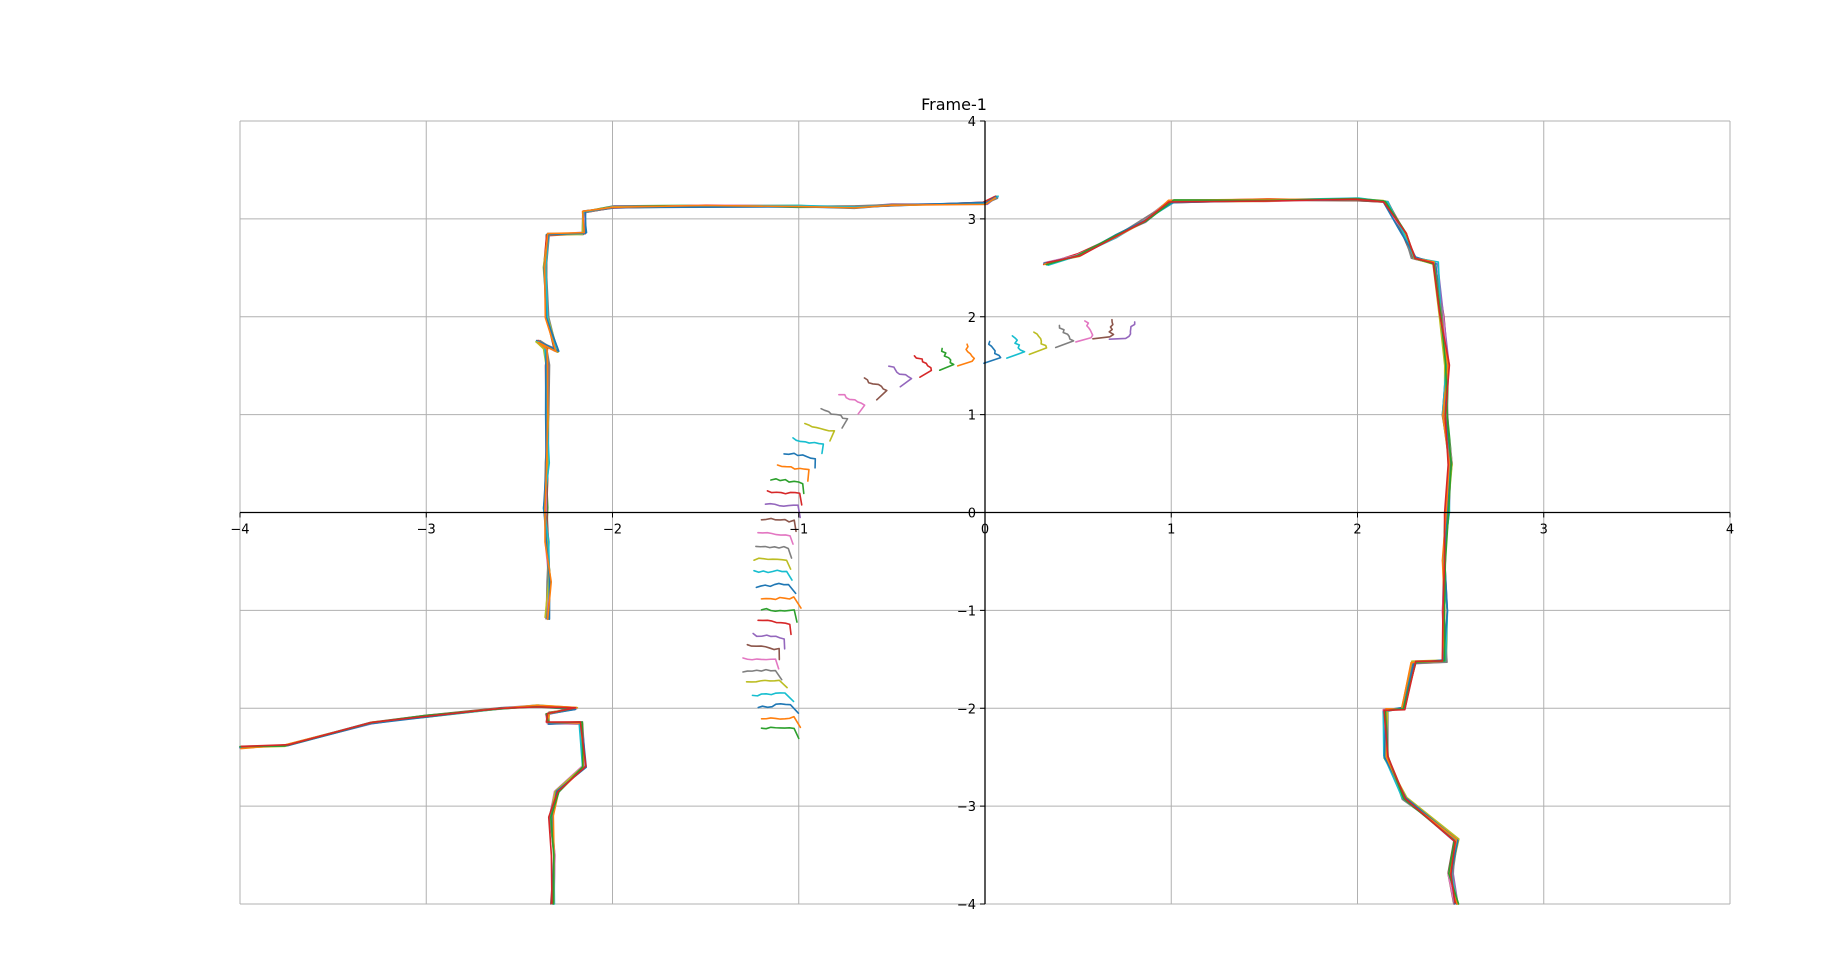  What do you see at coordinates (239, 530) in the screenshot?
I see `x-tick-label: −4` at bounding box center [239, 530].